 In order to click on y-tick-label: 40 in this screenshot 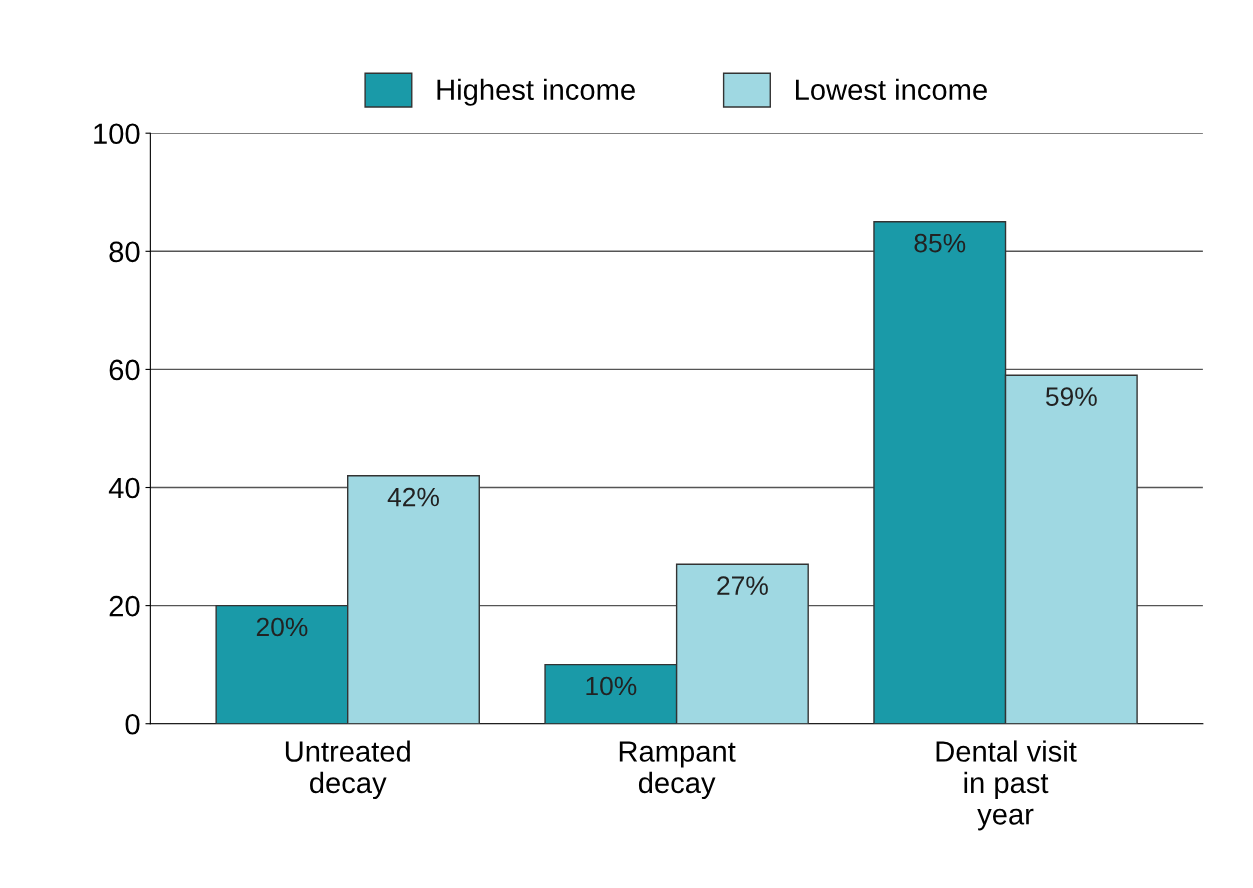, I will do `click(124, 488)`.